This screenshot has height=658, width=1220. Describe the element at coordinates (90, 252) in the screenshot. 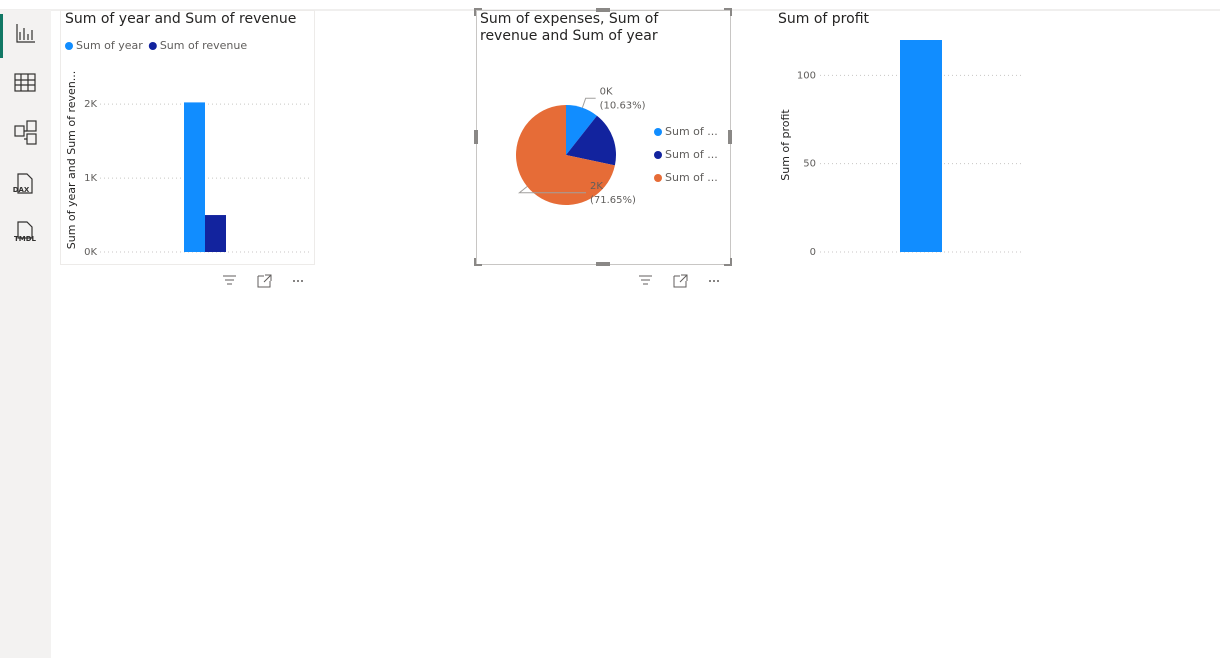

I see `y-tick-label: 0K` at that location.